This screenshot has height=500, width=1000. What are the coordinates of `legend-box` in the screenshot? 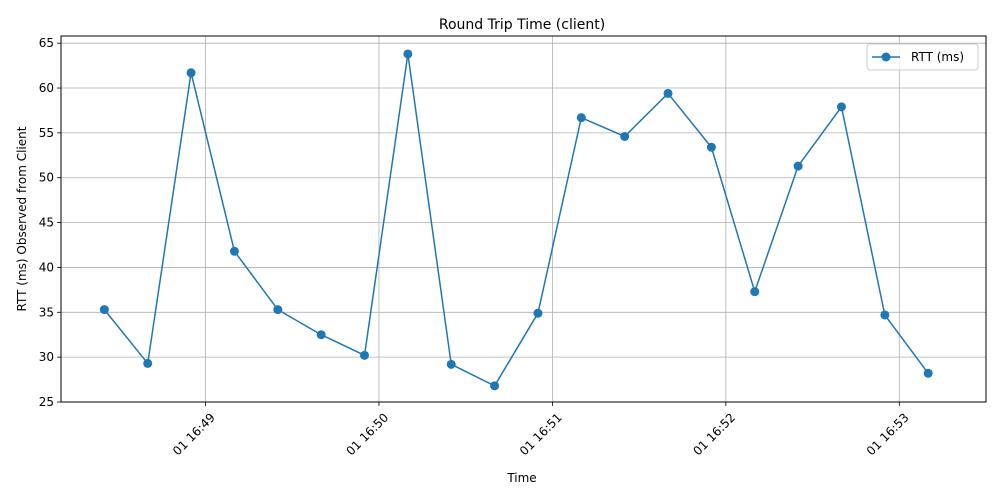 It's located at (922, 57).